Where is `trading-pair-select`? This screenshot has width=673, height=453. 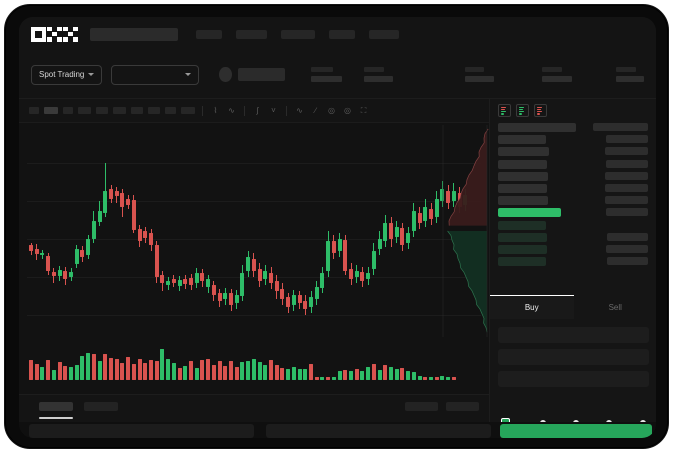
trading-pair-select is located at coordinates (155, 74).